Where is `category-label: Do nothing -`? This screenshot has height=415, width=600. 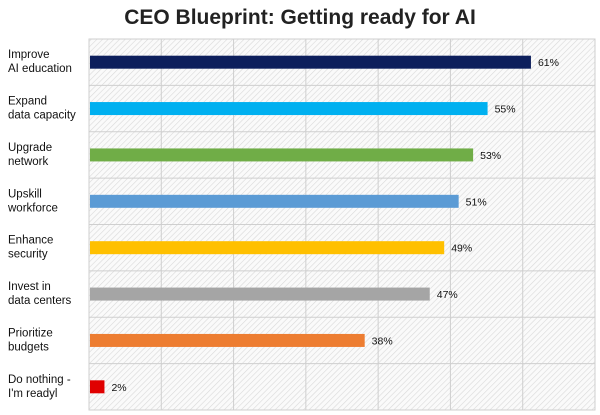 category-label: Do nothing - is located at coordinates (39, 380).